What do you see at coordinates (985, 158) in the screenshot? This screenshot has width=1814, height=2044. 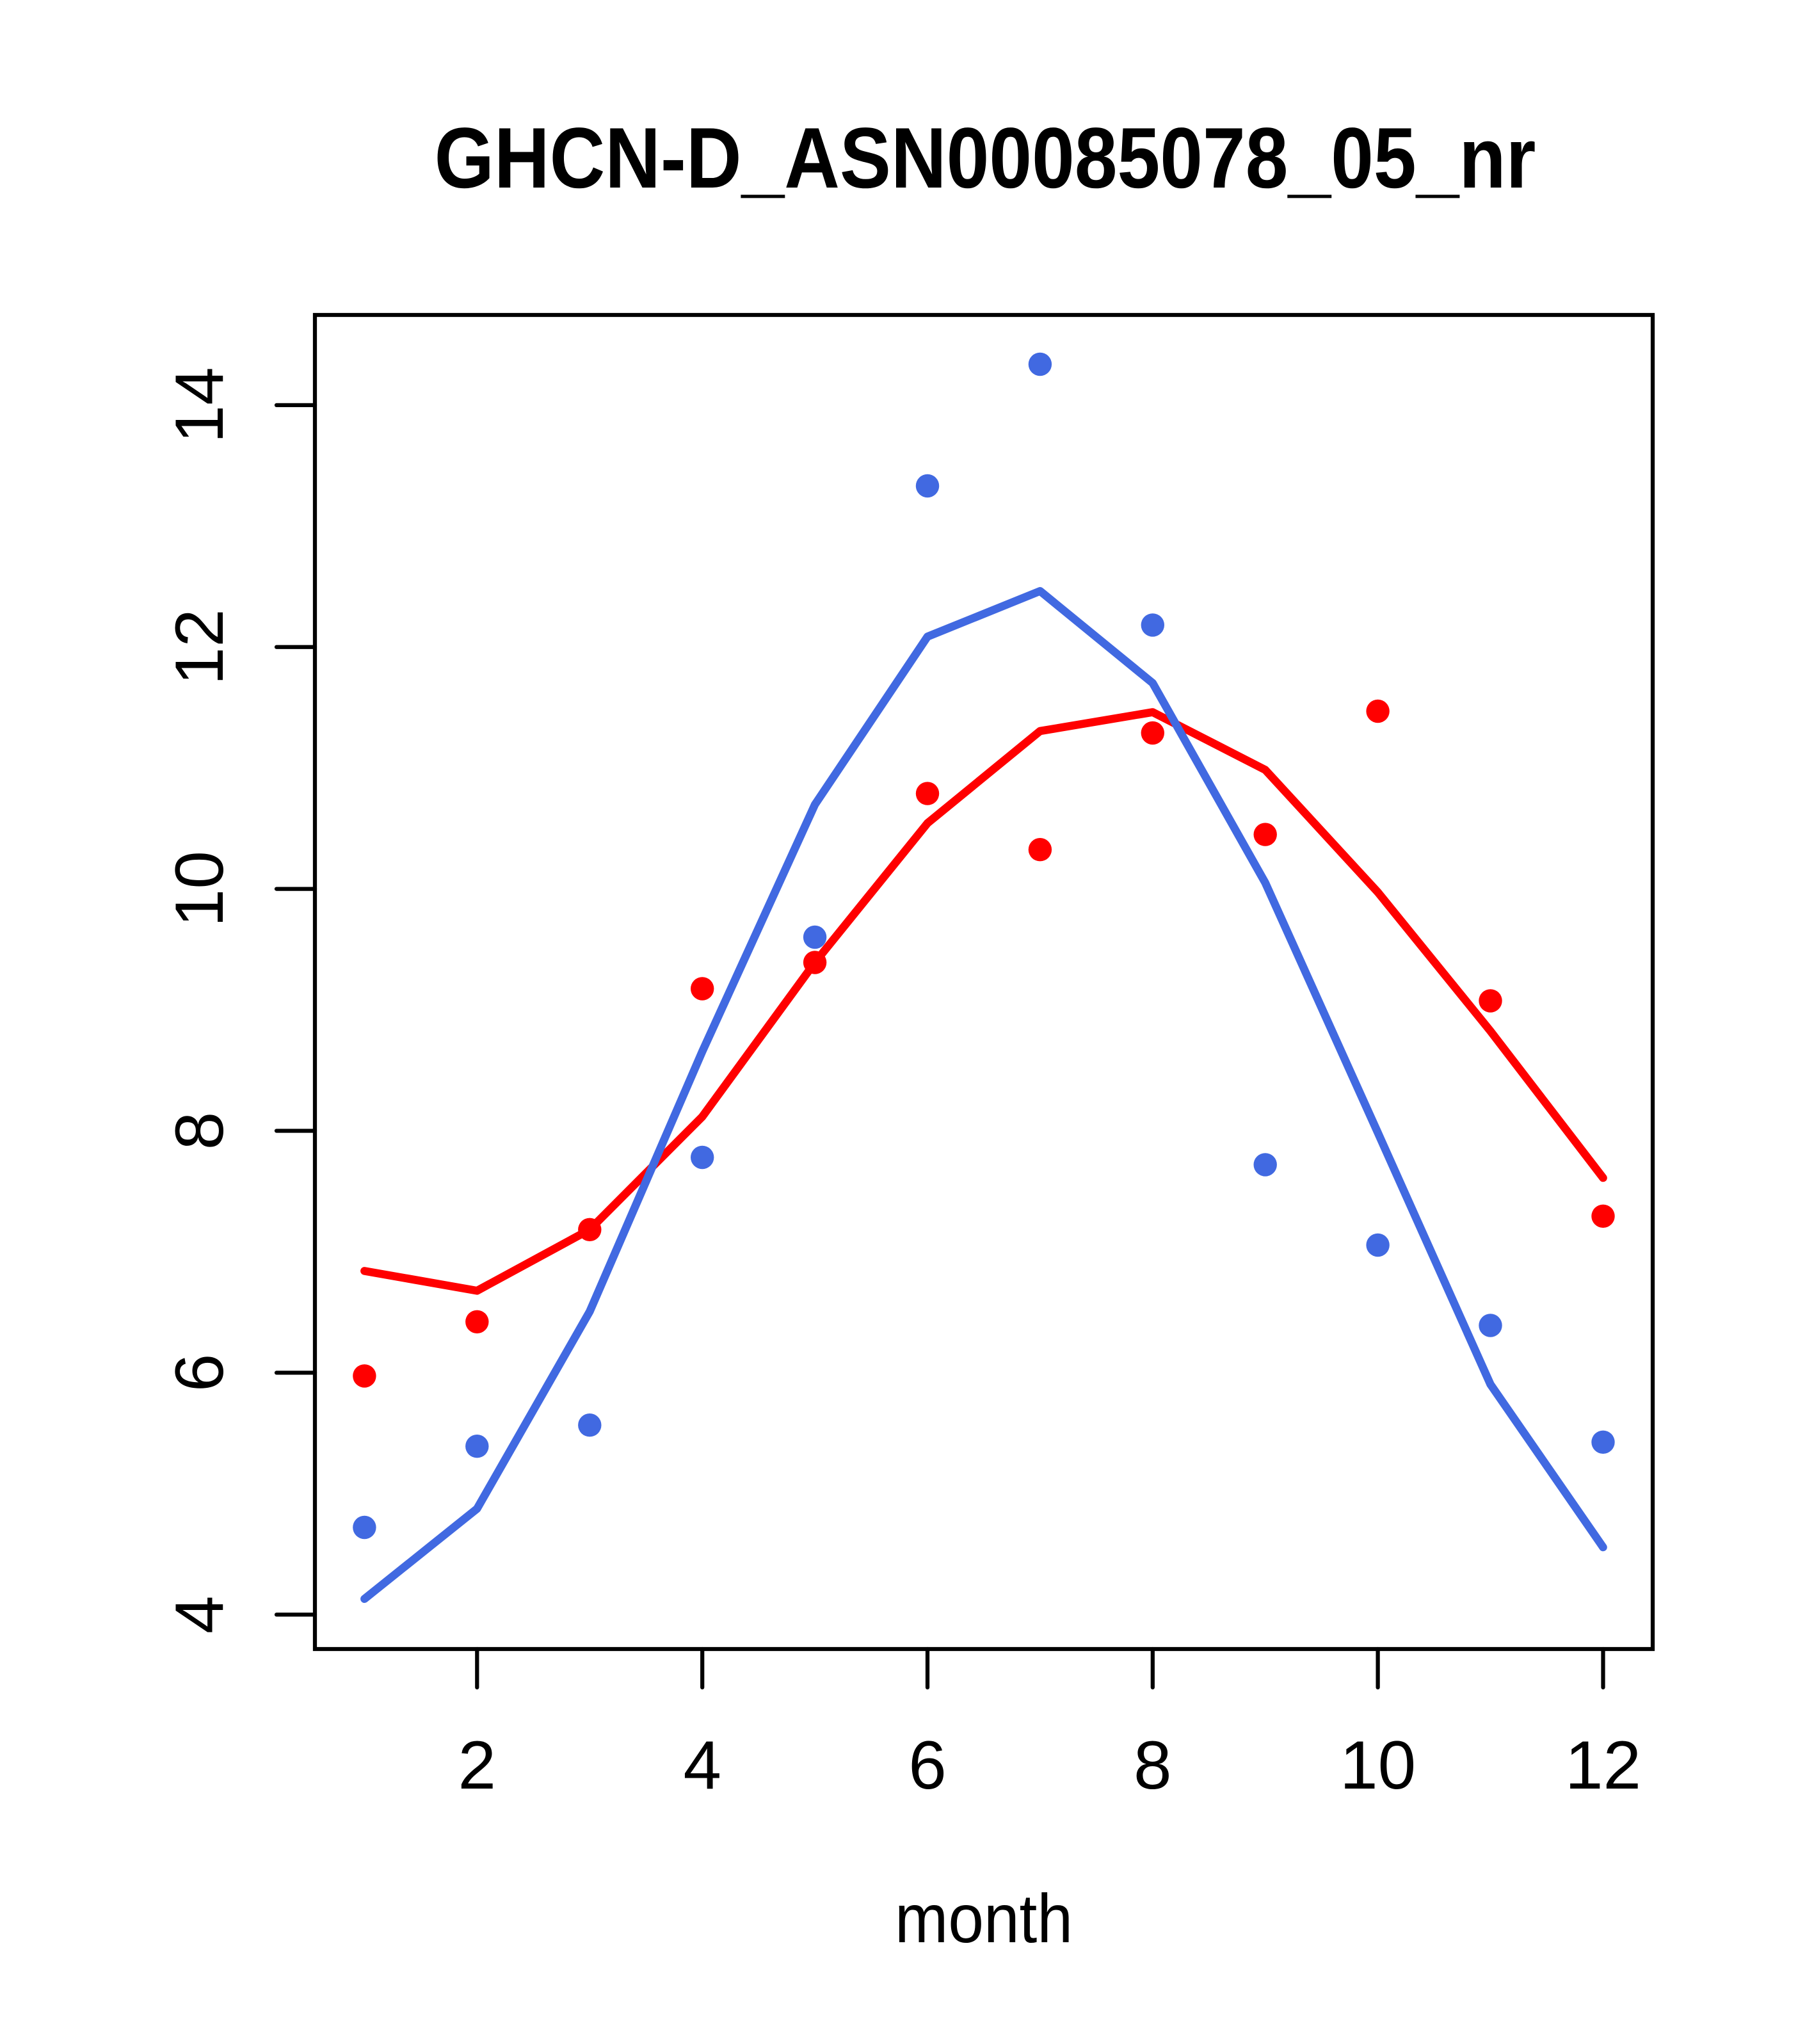 I see `svg-text: GHCN-D_ASN00085078_05_nr` at bounding box center [985, 158].